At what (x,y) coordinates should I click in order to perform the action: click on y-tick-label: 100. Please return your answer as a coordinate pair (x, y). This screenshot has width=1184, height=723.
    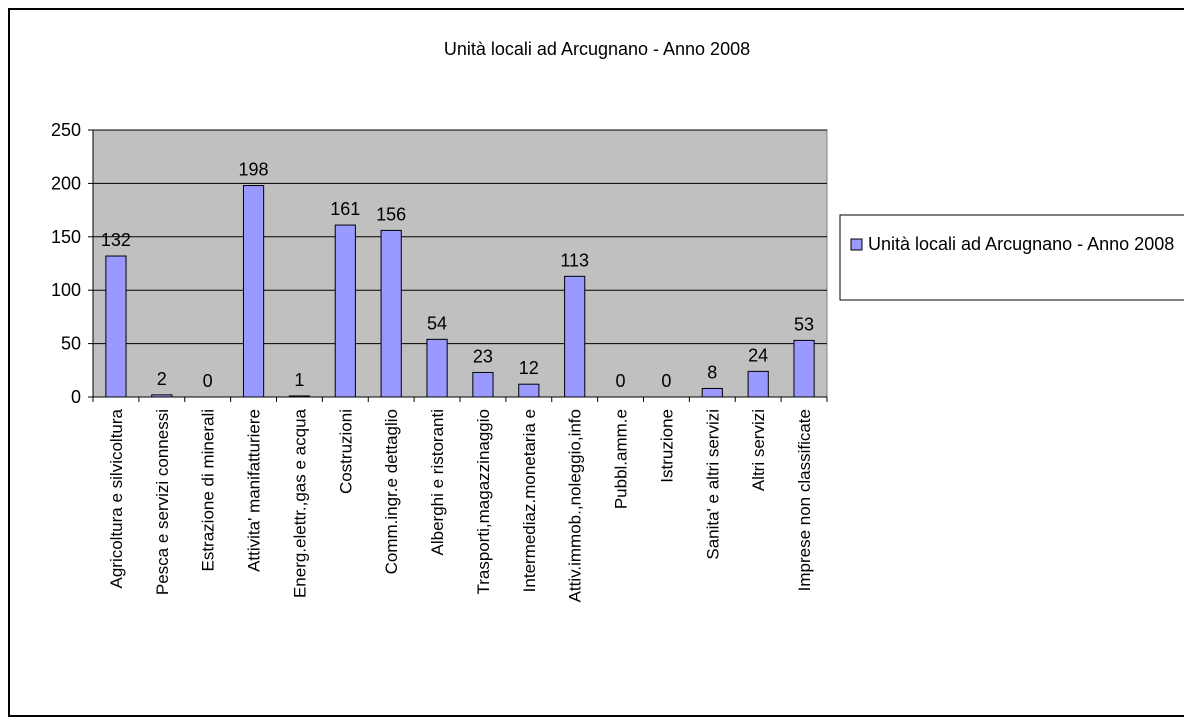
    Looking at the image, I should click on (66, 290).